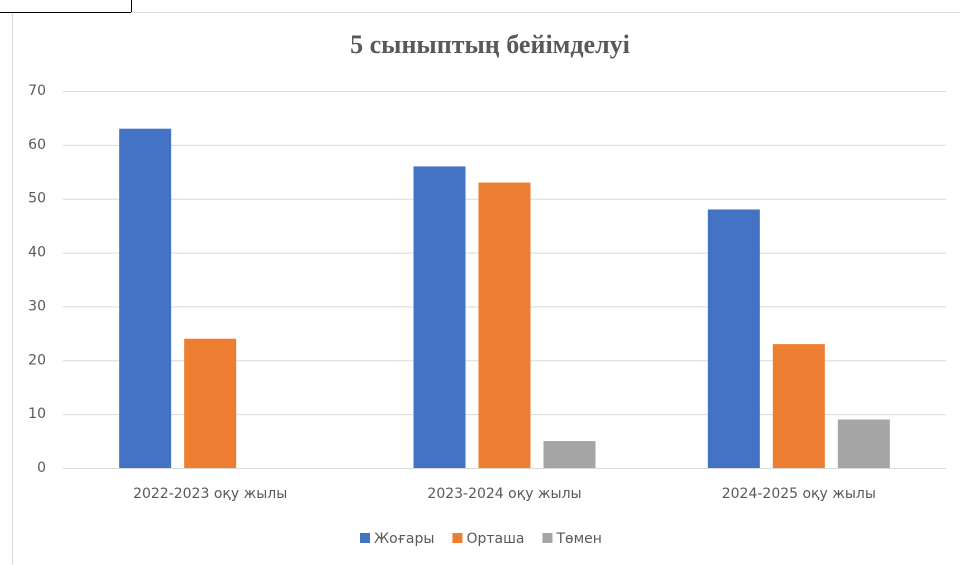 The width and height of the screenshot is (960, 565). Describe the element at coordinates (495, 539) in the screenshot. I see `legend-label: Орташа` at that location.